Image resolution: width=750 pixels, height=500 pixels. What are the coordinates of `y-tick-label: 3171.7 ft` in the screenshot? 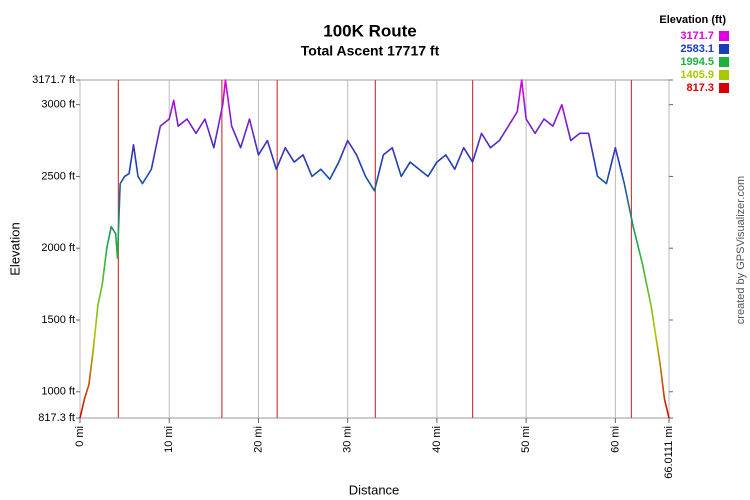 It's located at (53, 80).